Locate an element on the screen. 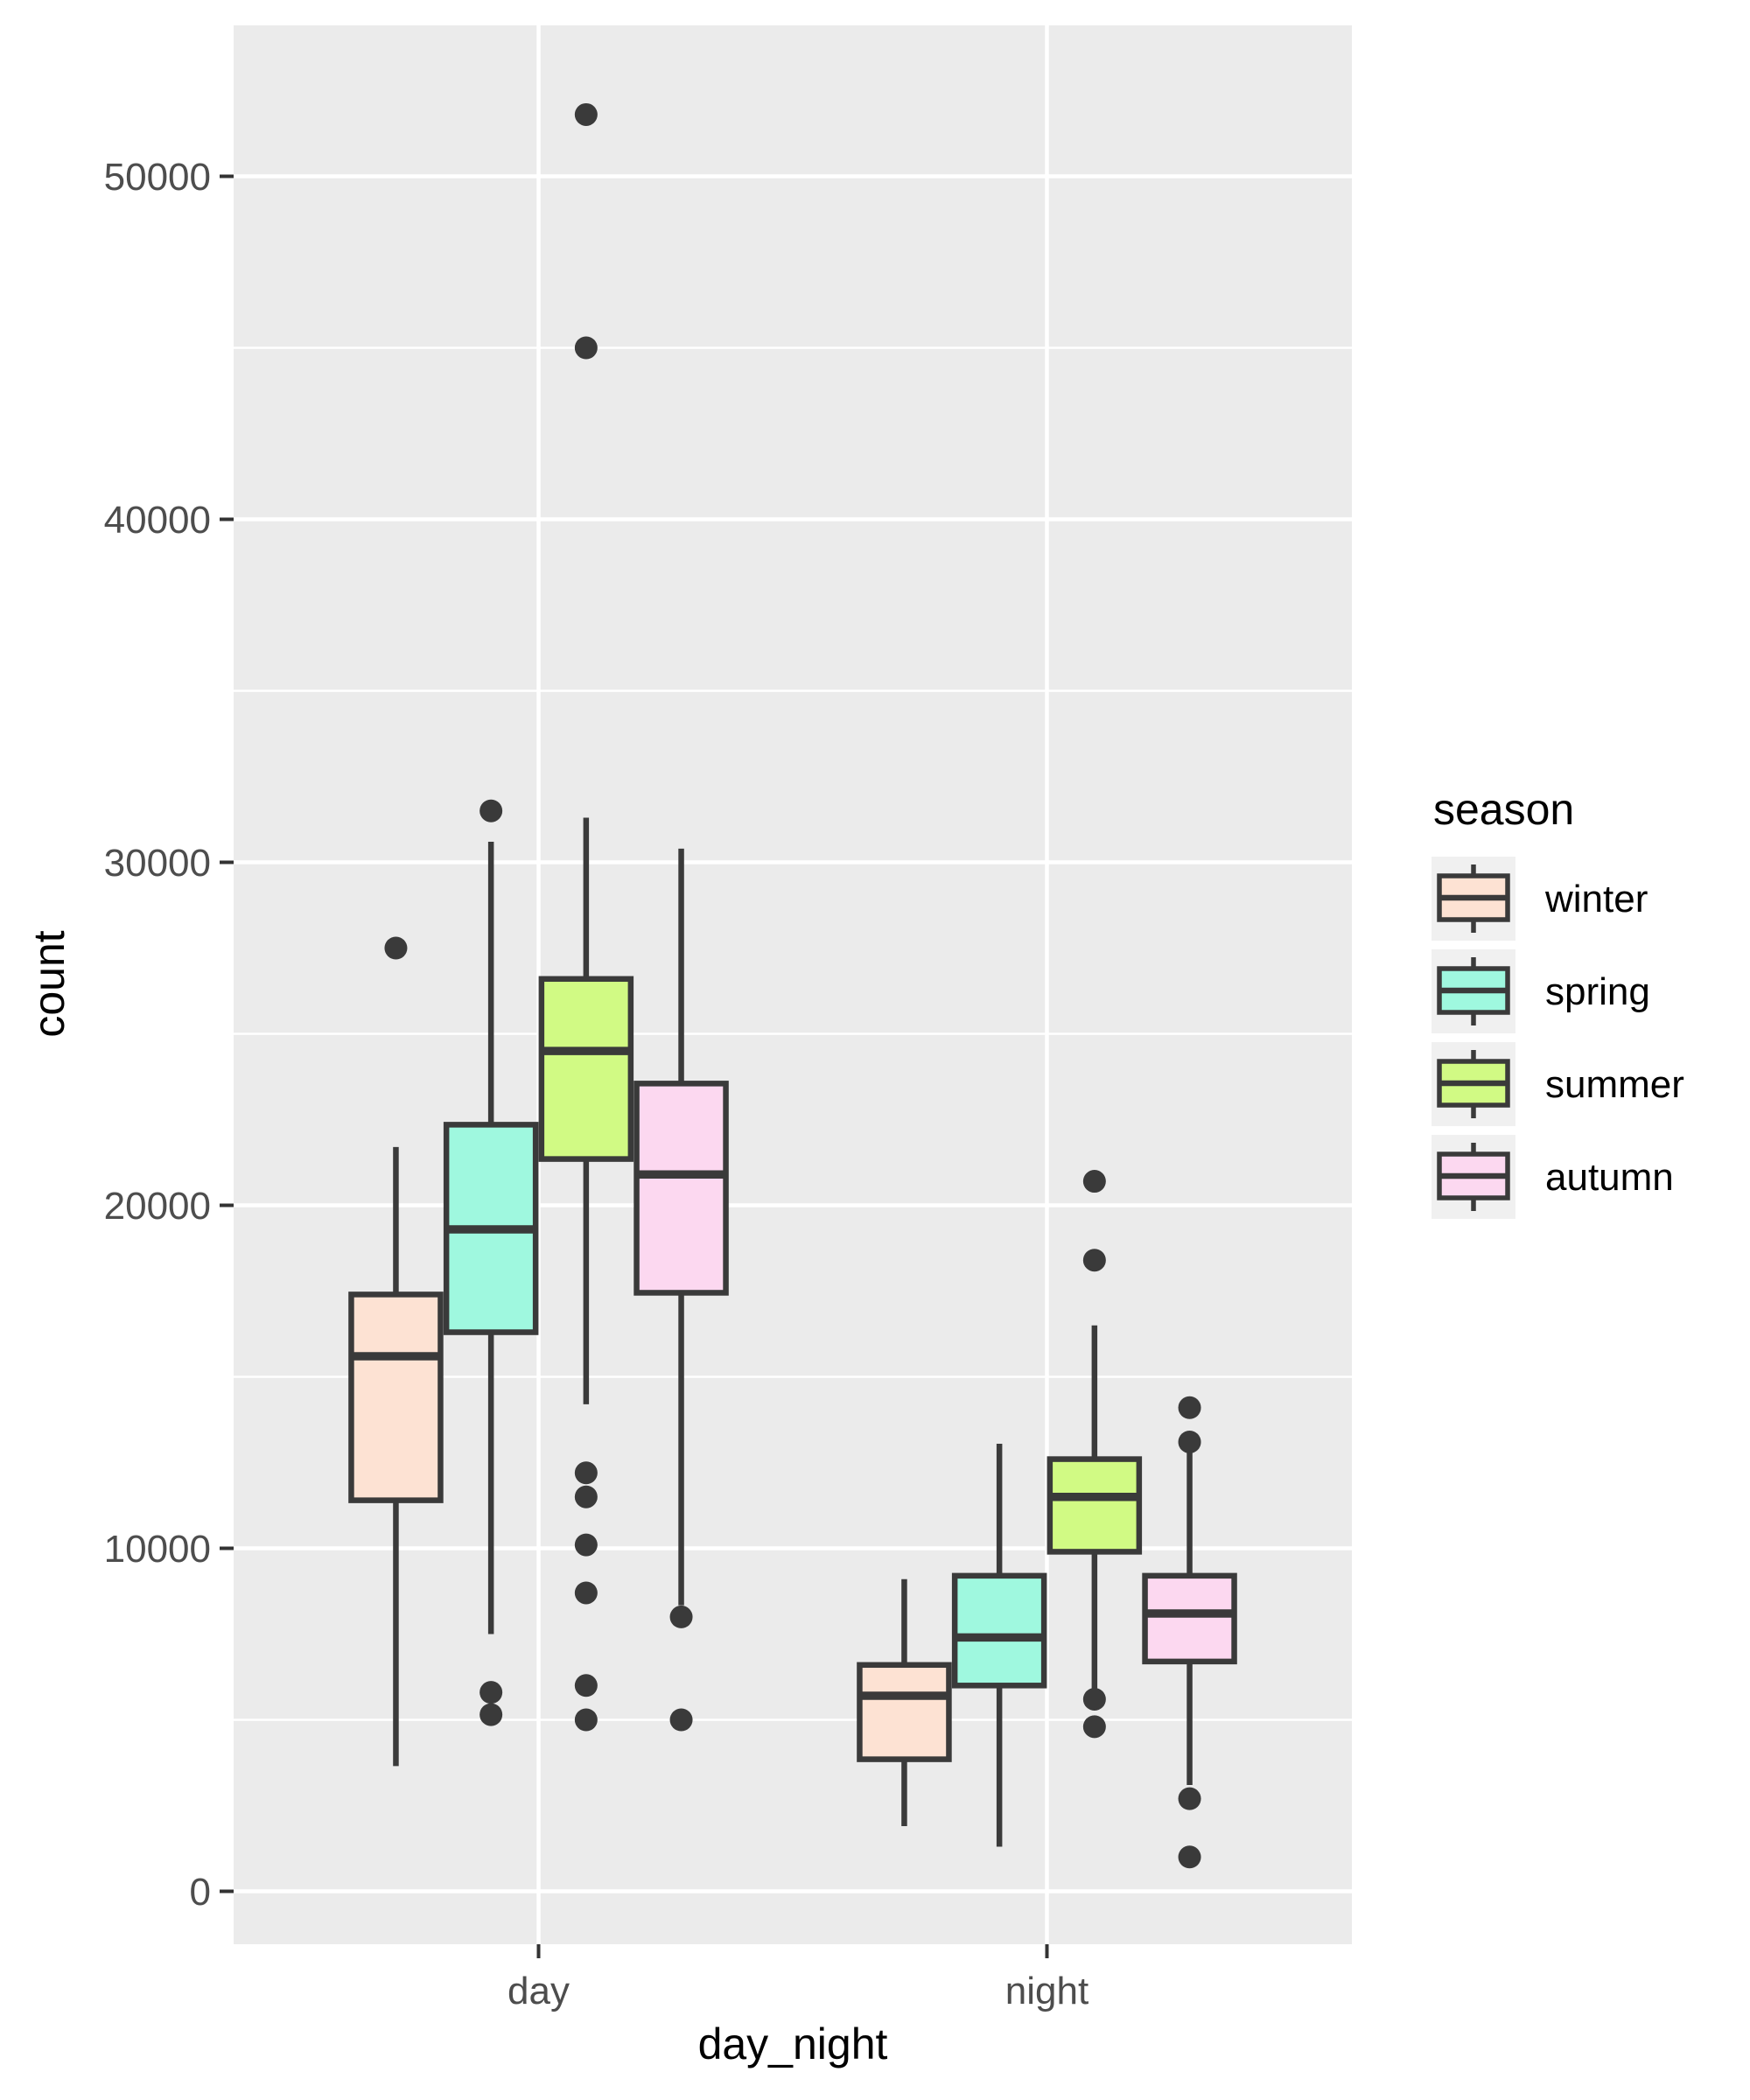 The width and height of the screenshot is (1750, 2100). boxplot-winter-night is located at coordinates (904, 1702).